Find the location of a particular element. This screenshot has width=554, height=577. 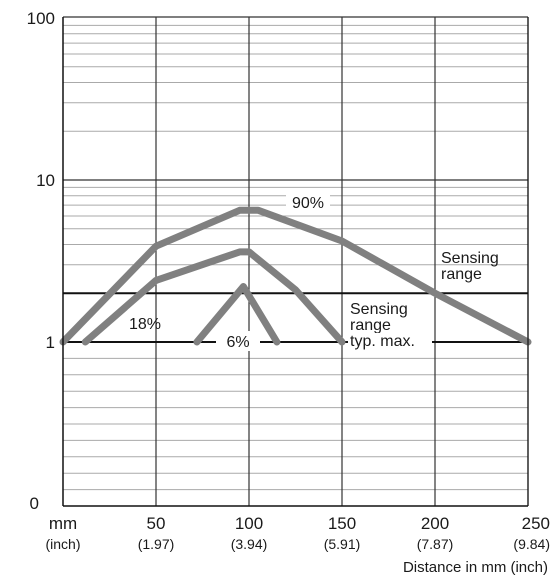

x-tick-sub-label: (1.97) is located at coordinates (156, 544).